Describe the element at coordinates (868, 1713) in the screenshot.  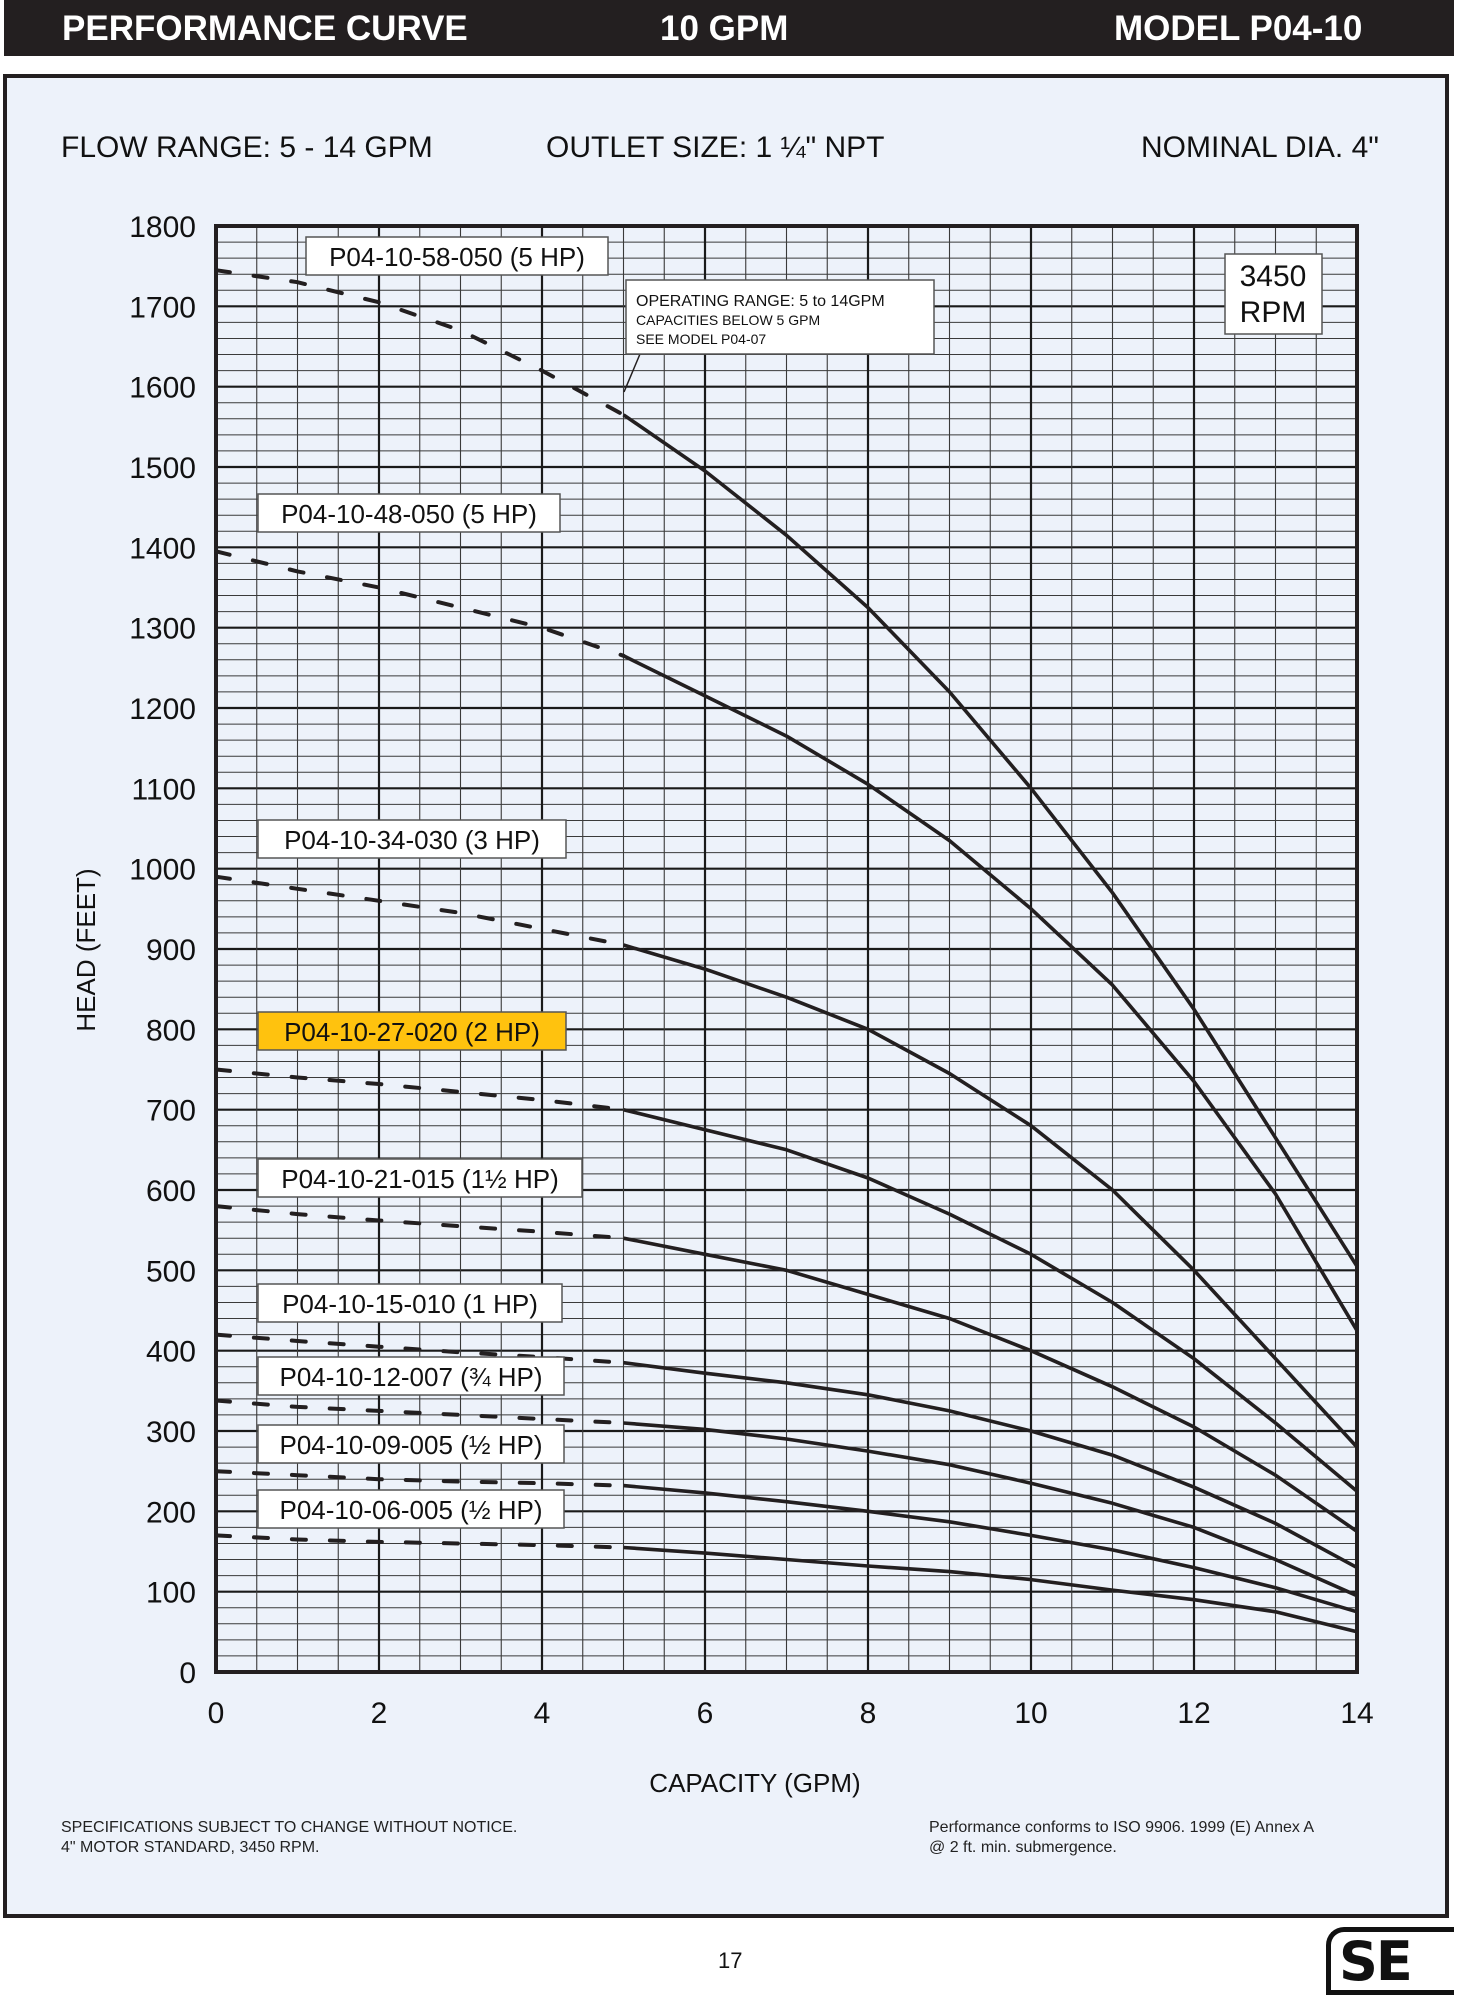
I see `x-tick-label: 8` at that location.